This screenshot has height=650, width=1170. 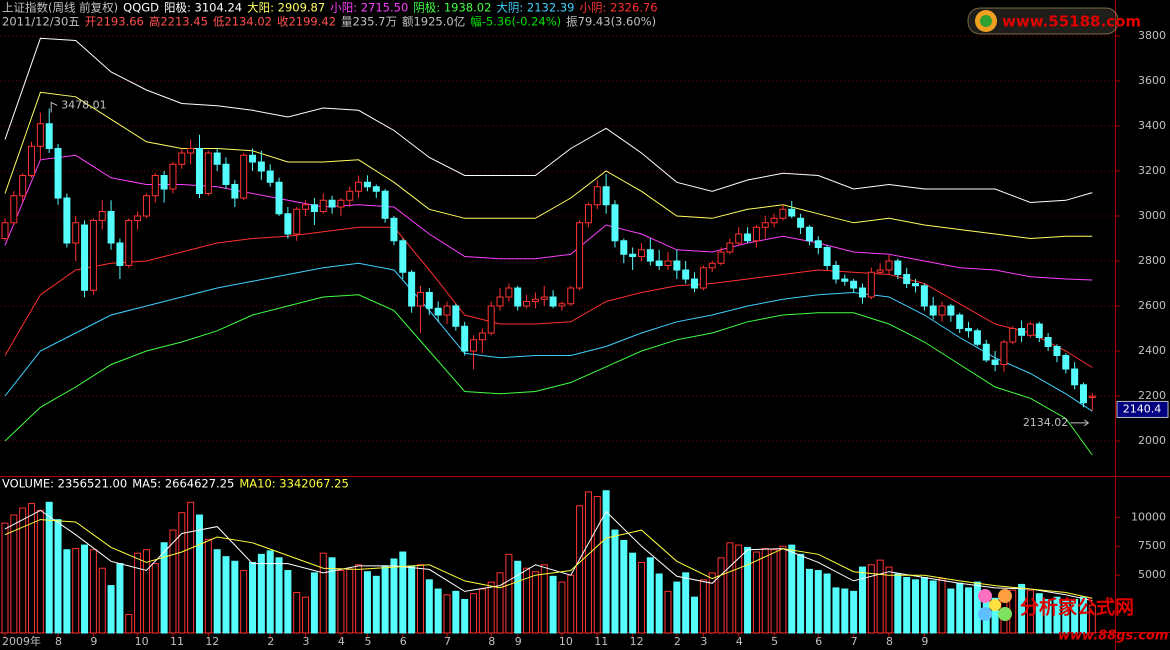 I want to click on logo-bottom: 分析家公式网 www.88gs.com, so click(x=1073, y=616).